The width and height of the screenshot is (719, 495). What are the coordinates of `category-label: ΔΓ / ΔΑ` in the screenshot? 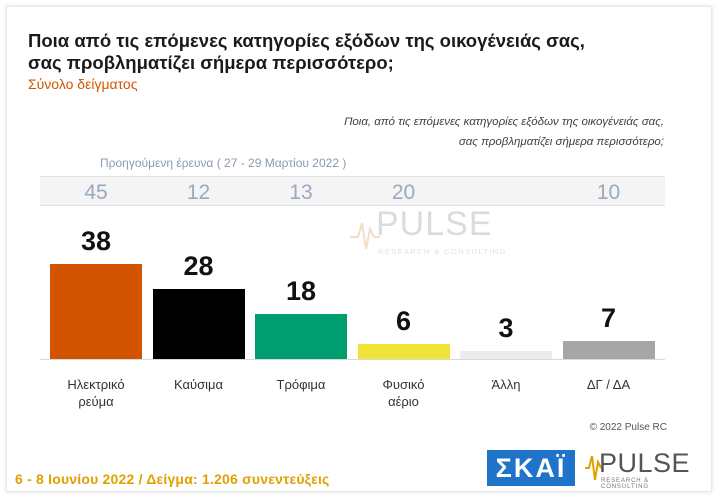 It's located at (608, 384).